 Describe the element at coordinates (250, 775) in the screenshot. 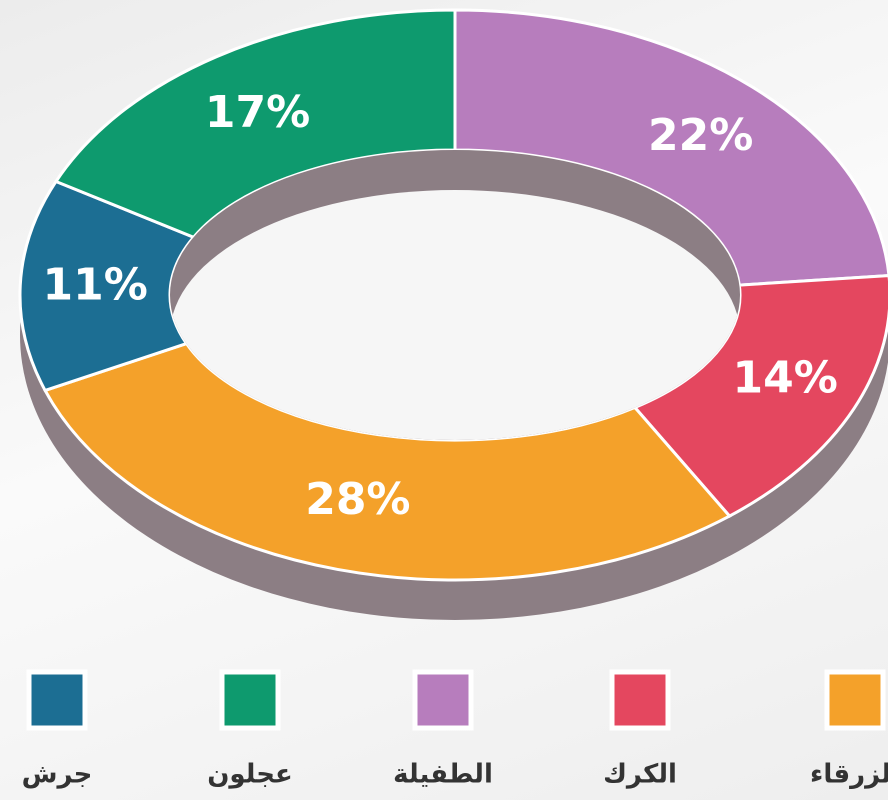

I see `legend-label: عجلون` at that location.